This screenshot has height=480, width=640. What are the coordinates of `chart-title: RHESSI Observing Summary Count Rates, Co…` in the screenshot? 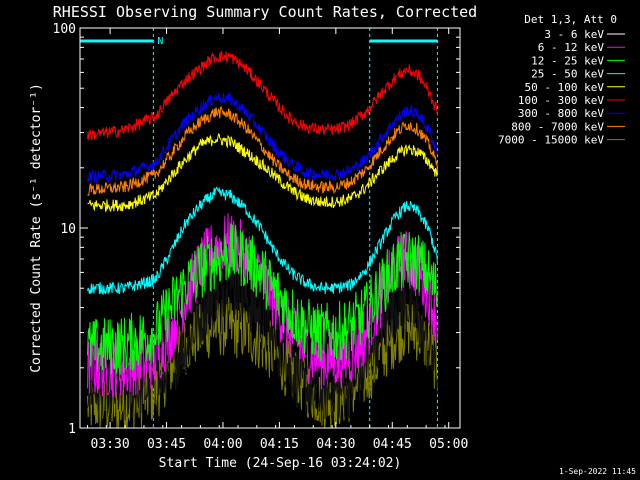 It's located at (265, 12).